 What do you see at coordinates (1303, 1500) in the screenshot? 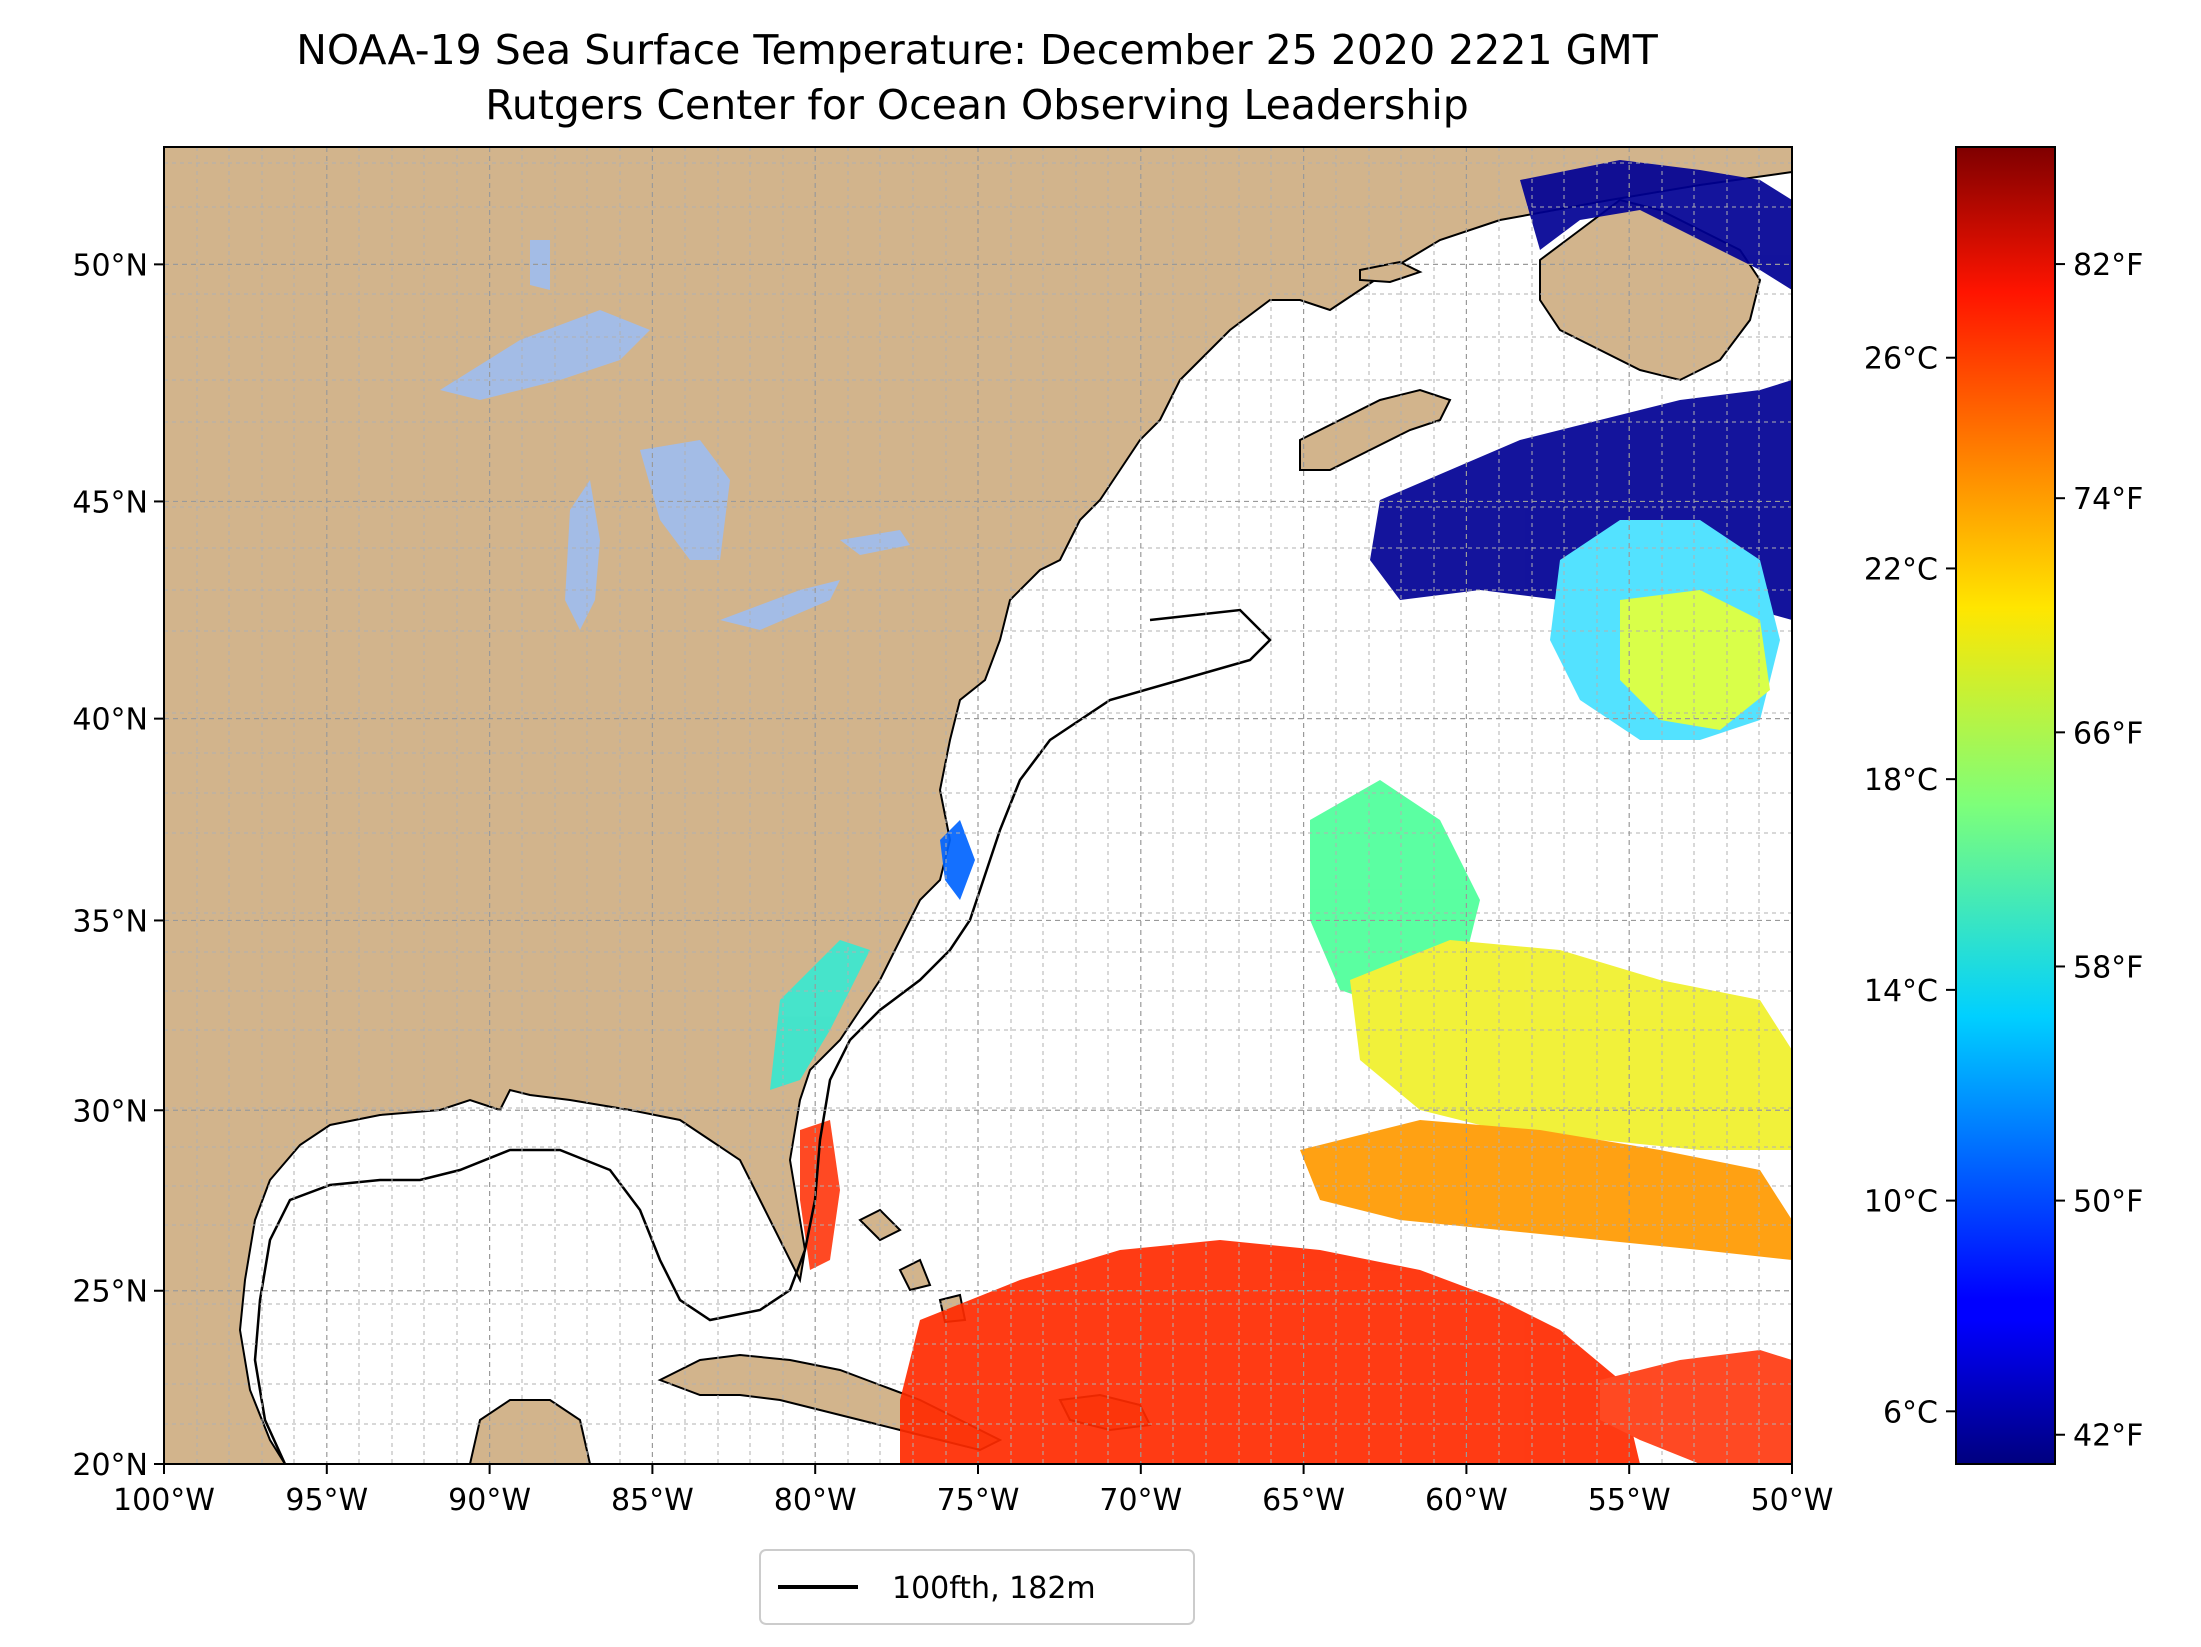
I see `lon-tick-label: 65°W` at bounding box center [1303, 1500].